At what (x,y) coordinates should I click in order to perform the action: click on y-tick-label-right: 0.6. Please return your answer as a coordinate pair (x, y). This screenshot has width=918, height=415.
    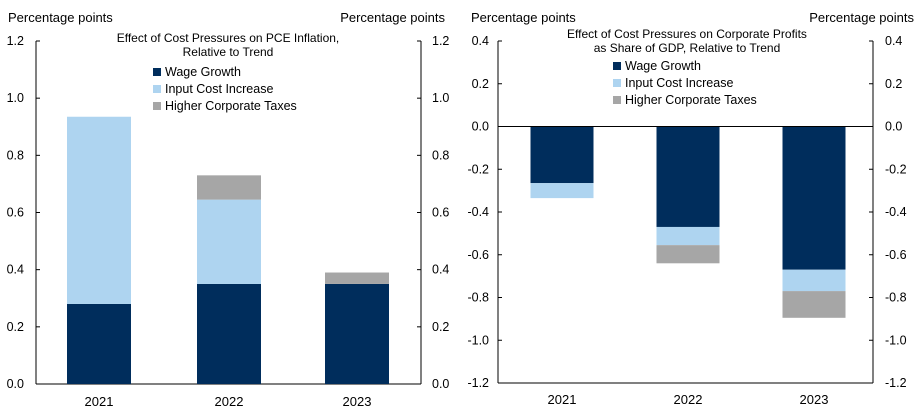
    Looking at the image, I should click on (440, 213).